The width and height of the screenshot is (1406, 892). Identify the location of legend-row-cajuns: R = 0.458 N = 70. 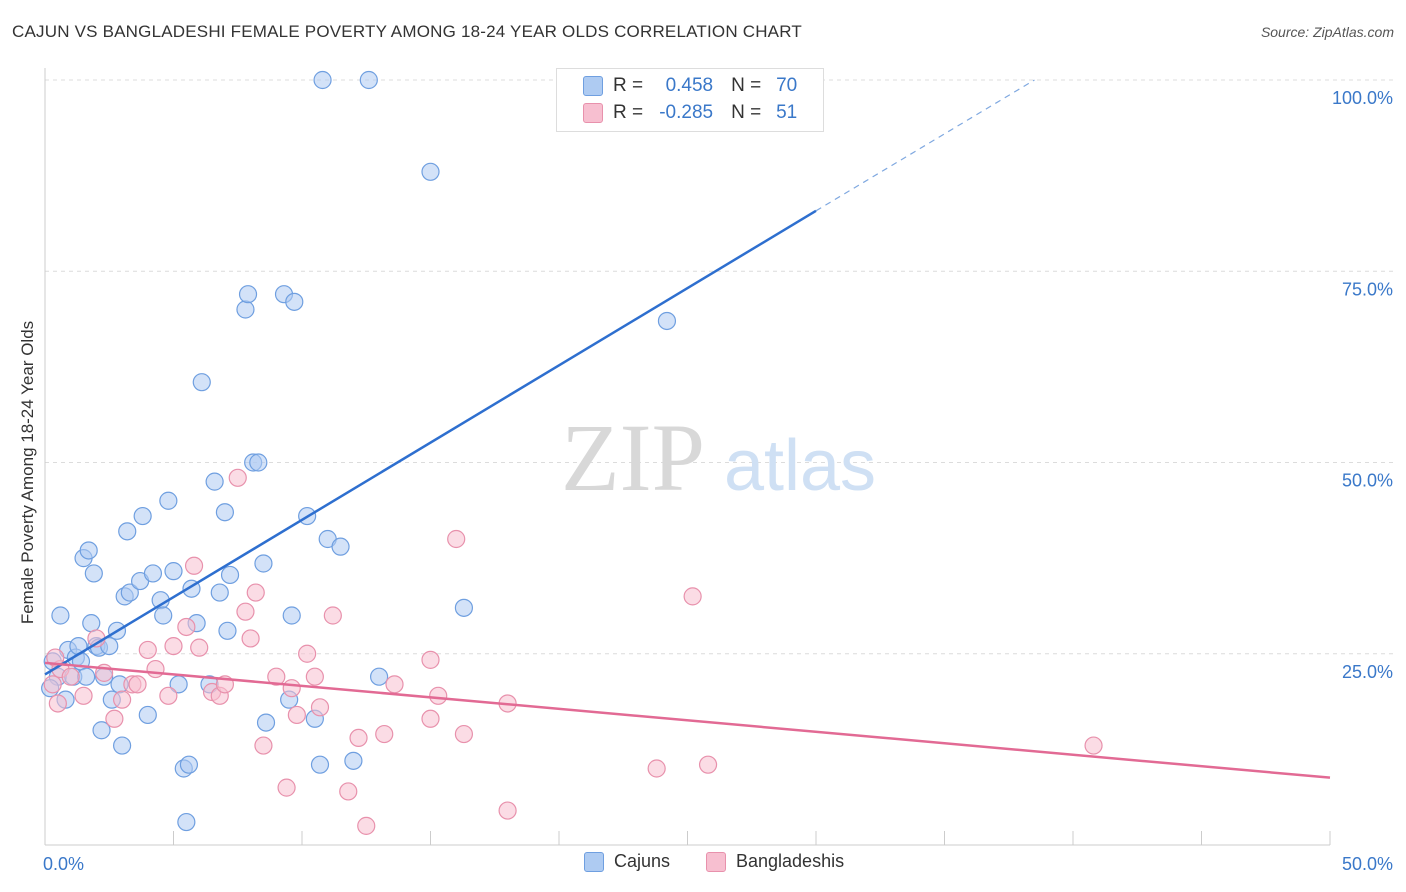
(690, 86).